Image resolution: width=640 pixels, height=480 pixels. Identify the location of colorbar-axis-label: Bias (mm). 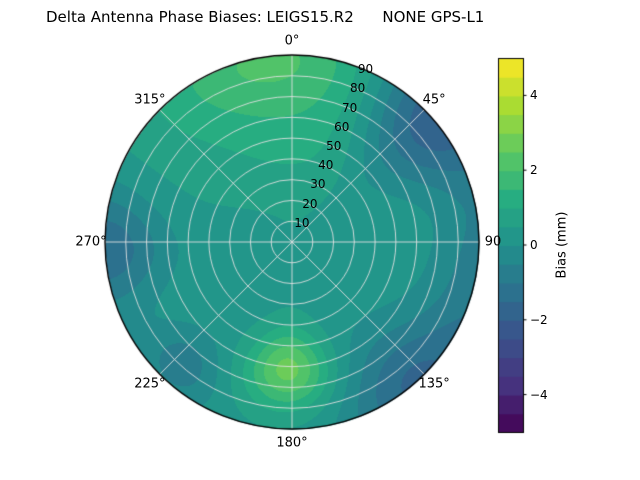
(562, 245).